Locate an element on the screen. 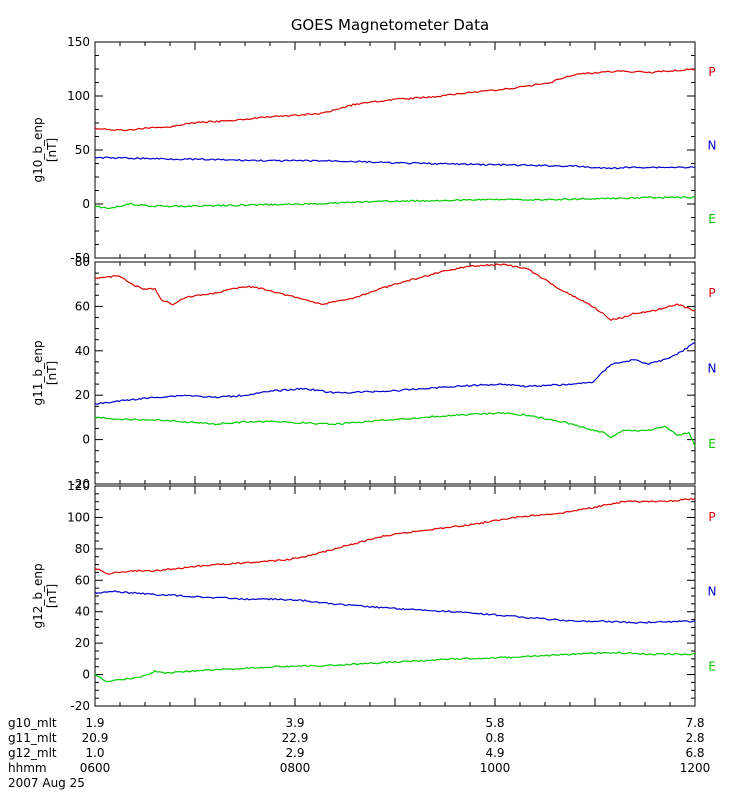 This screenshot has height=800, width=750. footer-value: 20.9 is located at coordinates (95, 738).